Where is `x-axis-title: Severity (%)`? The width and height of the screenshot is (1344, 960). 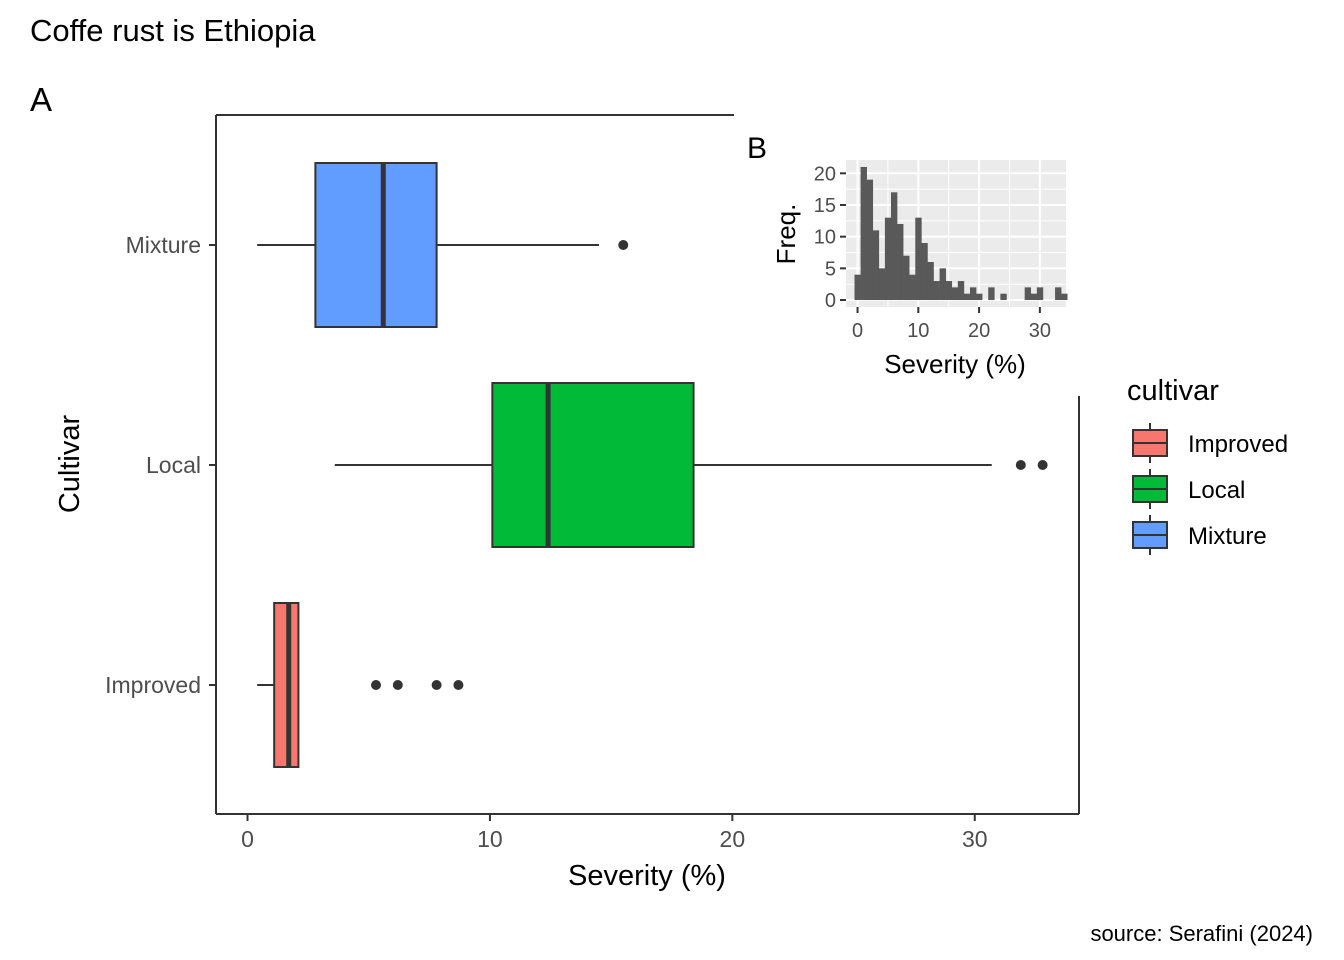
x-axis-title: Severity (%) is located at coordinates (647, 876).